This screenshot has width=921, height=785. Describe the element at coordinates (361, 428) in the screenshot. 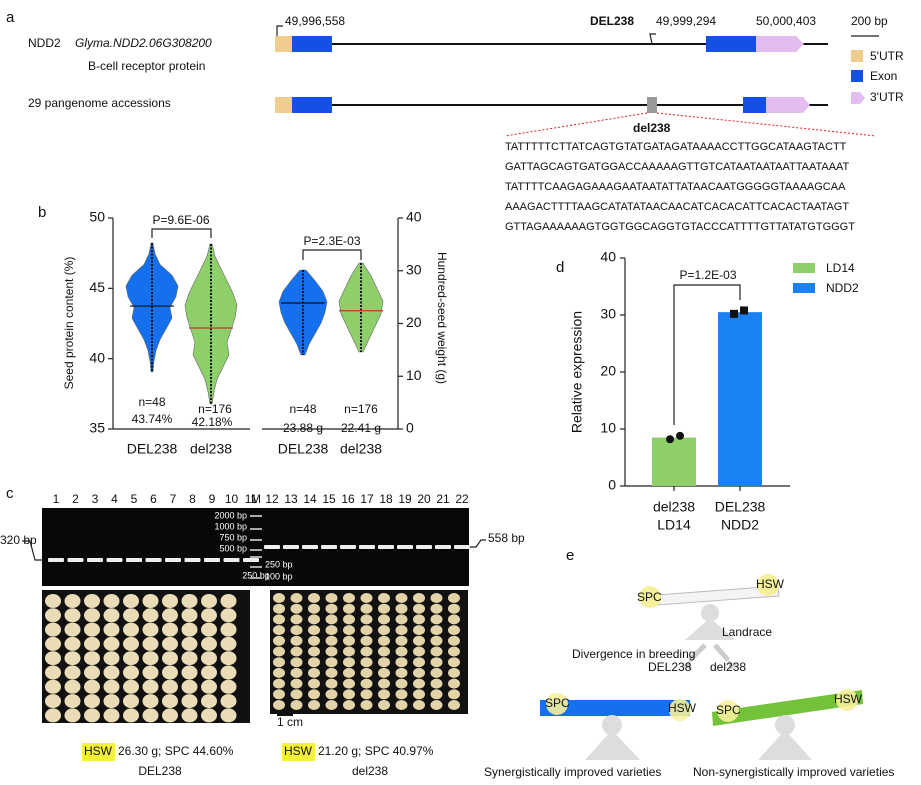

I see `value-label: 22.41 g` at that location.